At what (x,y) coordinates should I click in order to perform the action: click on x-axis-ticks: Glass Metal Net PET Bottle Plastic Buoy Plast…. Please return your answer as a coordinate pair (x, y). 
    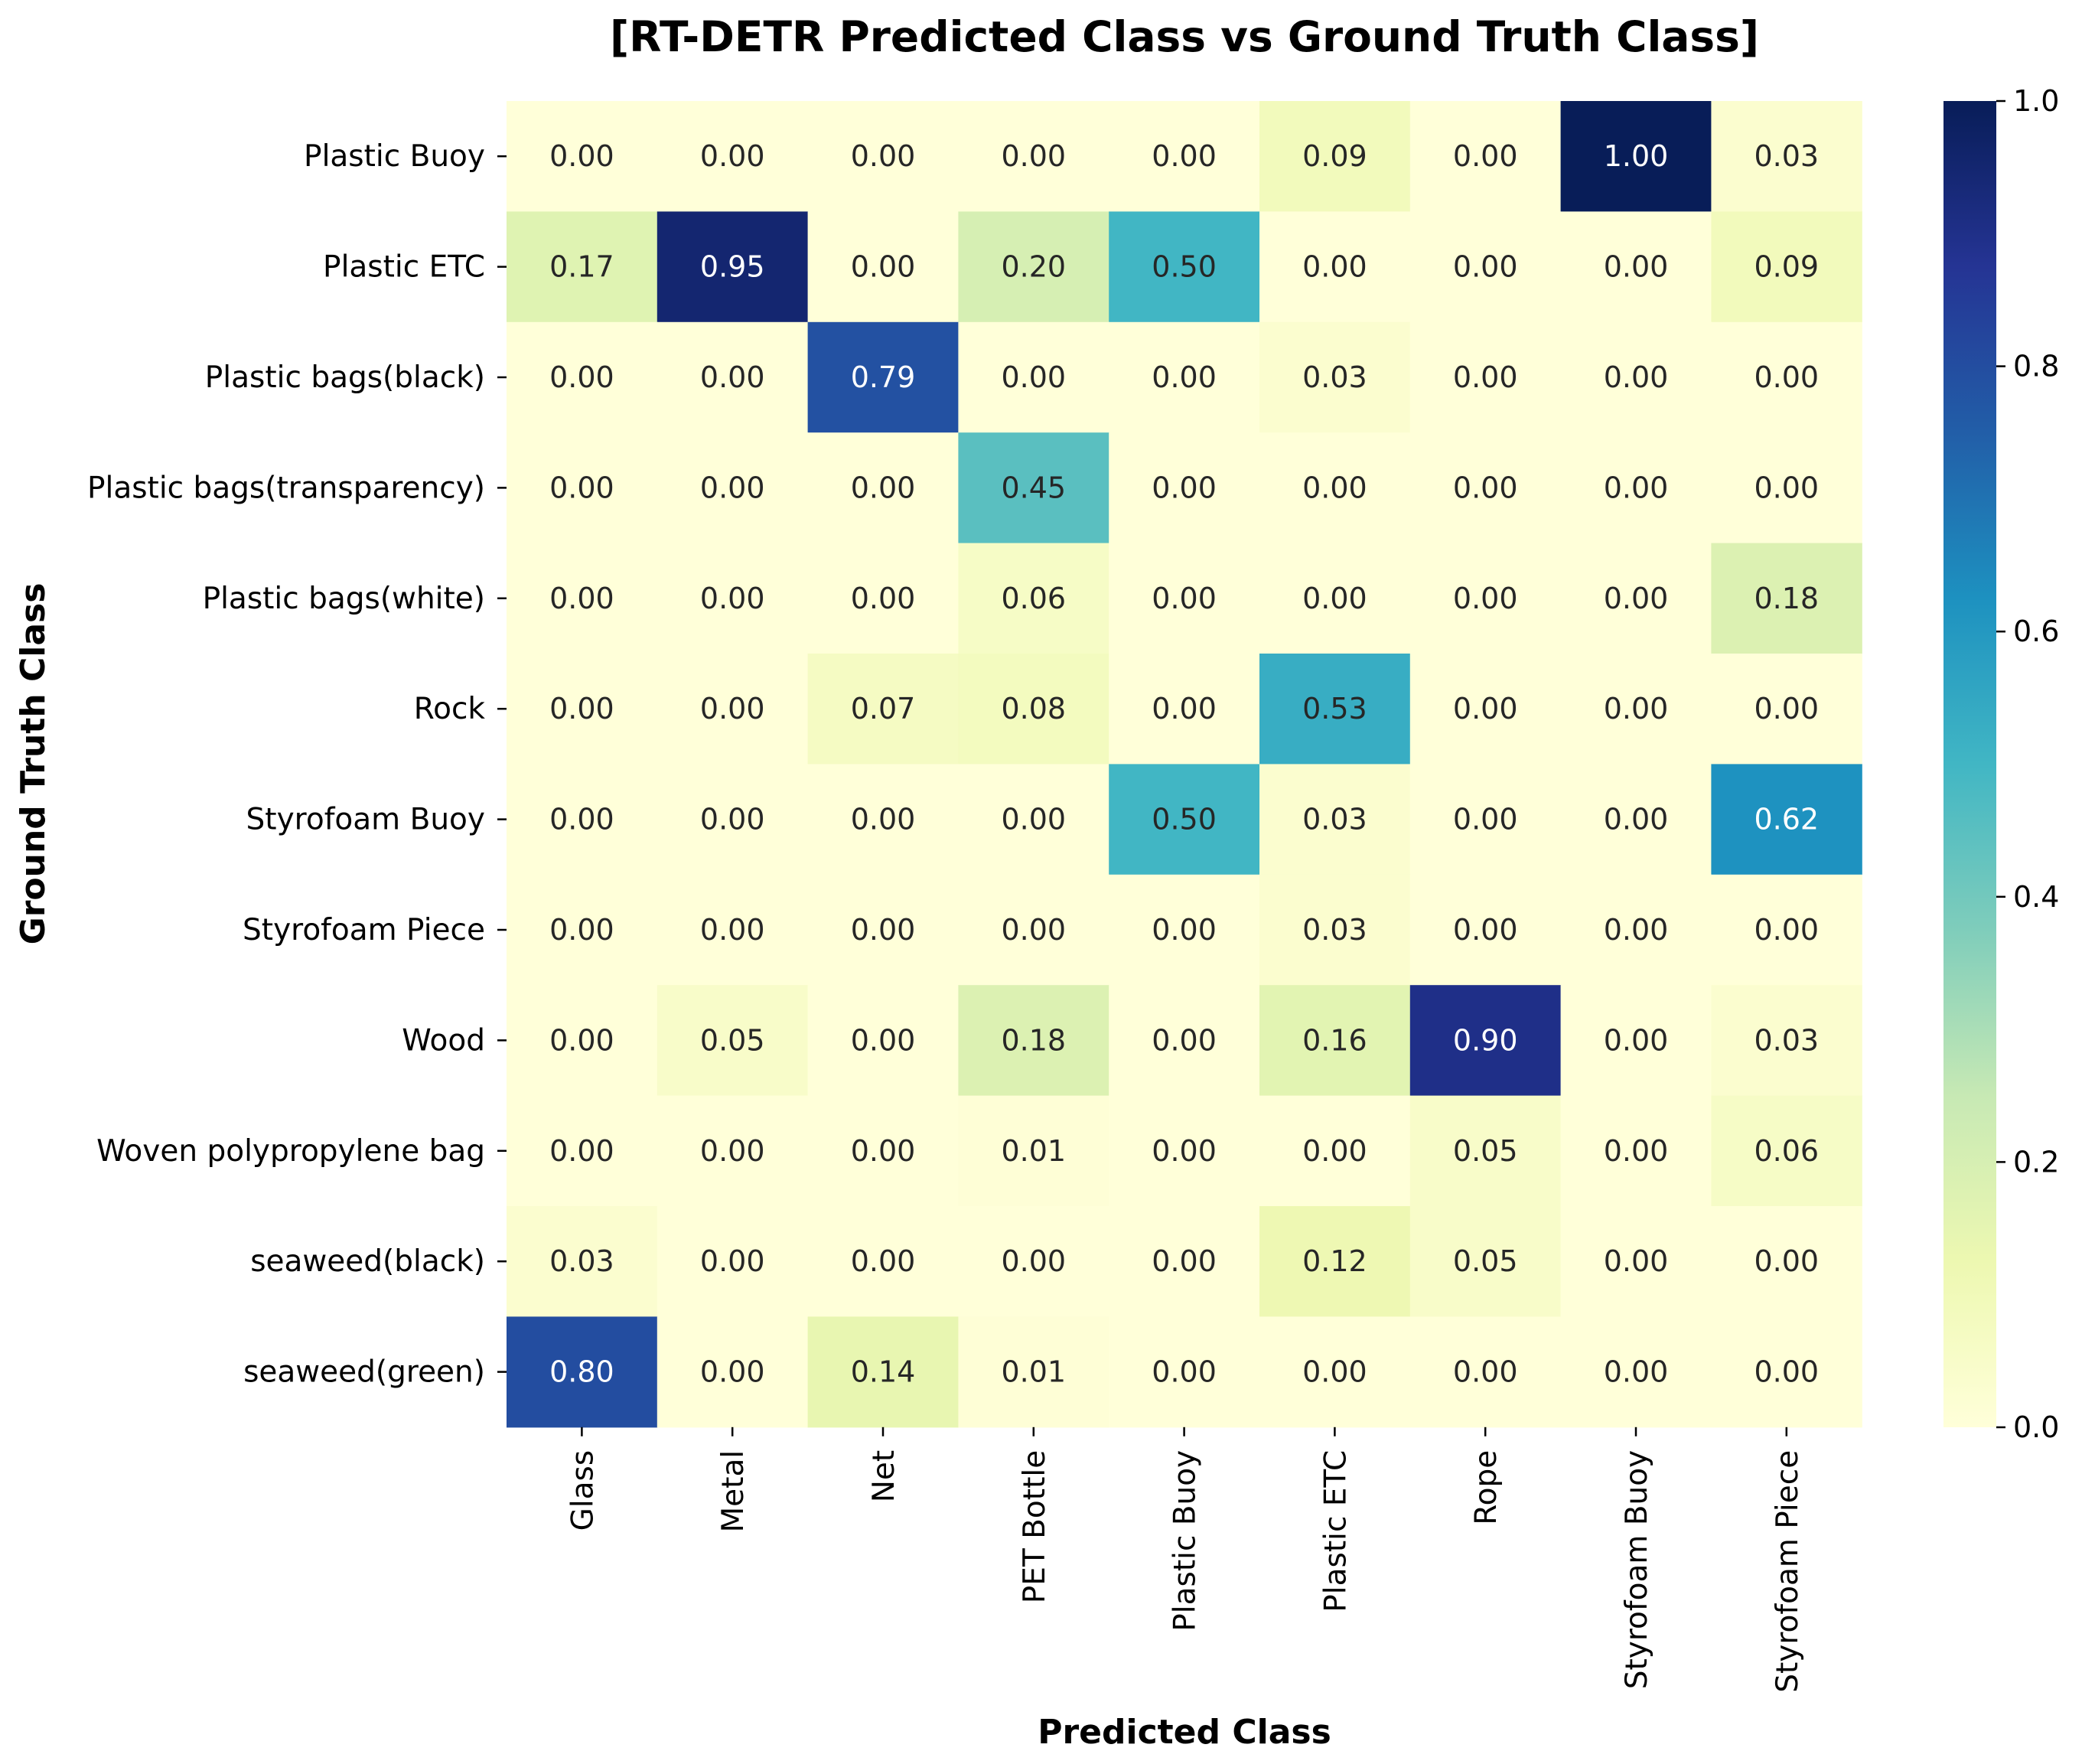
    Looking at the image, I should click on (1185, 1560).